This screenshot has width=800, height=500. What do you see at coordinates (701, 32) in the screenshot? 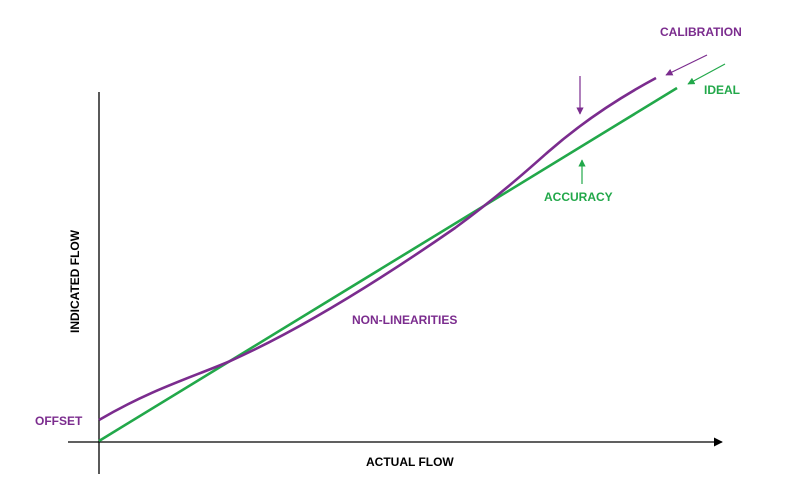
I see `calibration-label: CALIBRATION` at bounding box center [701, 32].